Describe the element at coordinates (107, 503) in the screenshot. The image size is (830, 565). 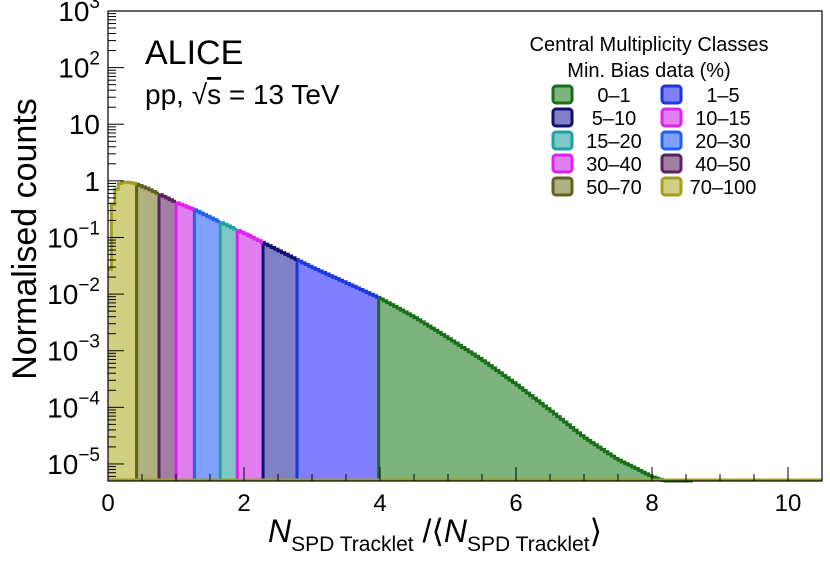
I see `x-tick-label: 0` at that location.